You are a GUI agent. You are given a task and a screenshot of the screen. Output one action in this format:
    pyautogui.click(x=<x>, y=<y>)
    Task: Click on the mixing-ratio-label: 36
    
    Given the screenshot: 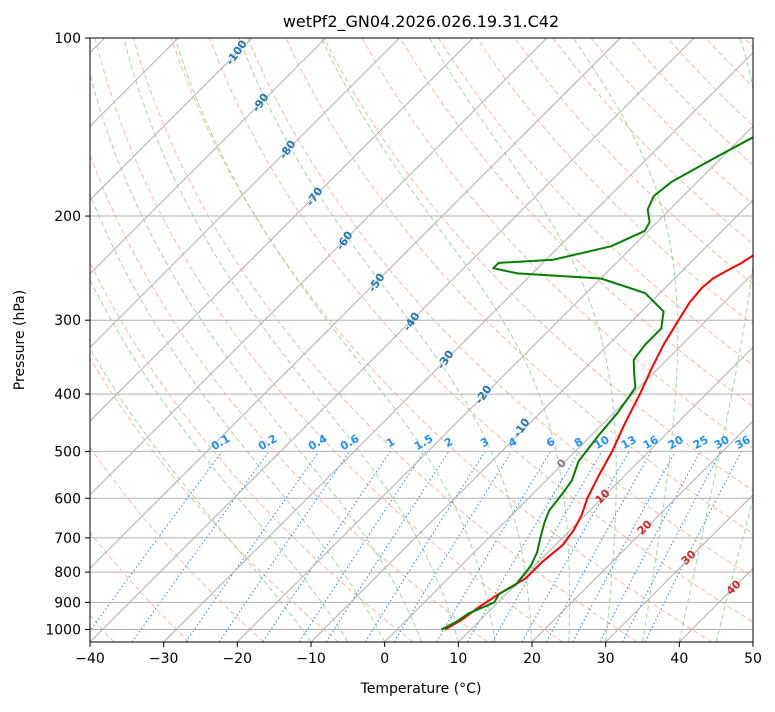 What is the action you would take?
    pyautogui.click(x=743, y=442)
    